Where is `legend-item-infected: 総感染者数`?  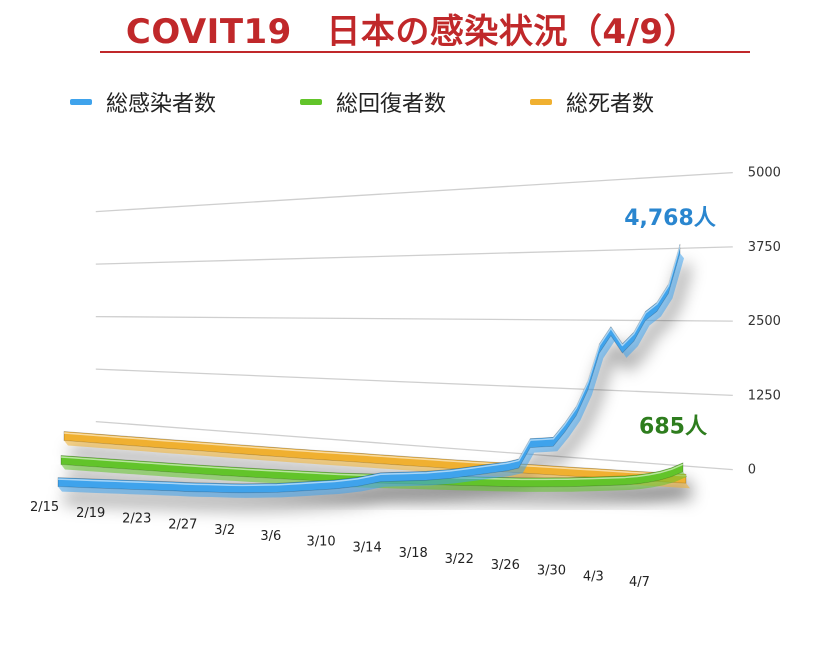
legend-item-infected: 総感染者数 is located at coordinates (143, 102).